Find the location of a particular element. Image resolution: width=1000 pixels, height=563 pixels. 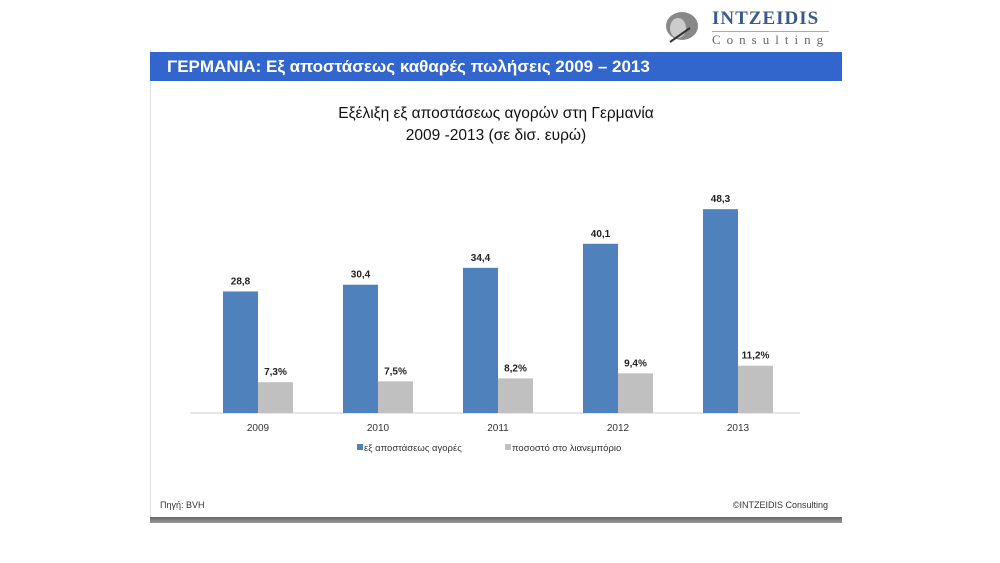

data-label: 7,3% is located at coordinates (275, 372).